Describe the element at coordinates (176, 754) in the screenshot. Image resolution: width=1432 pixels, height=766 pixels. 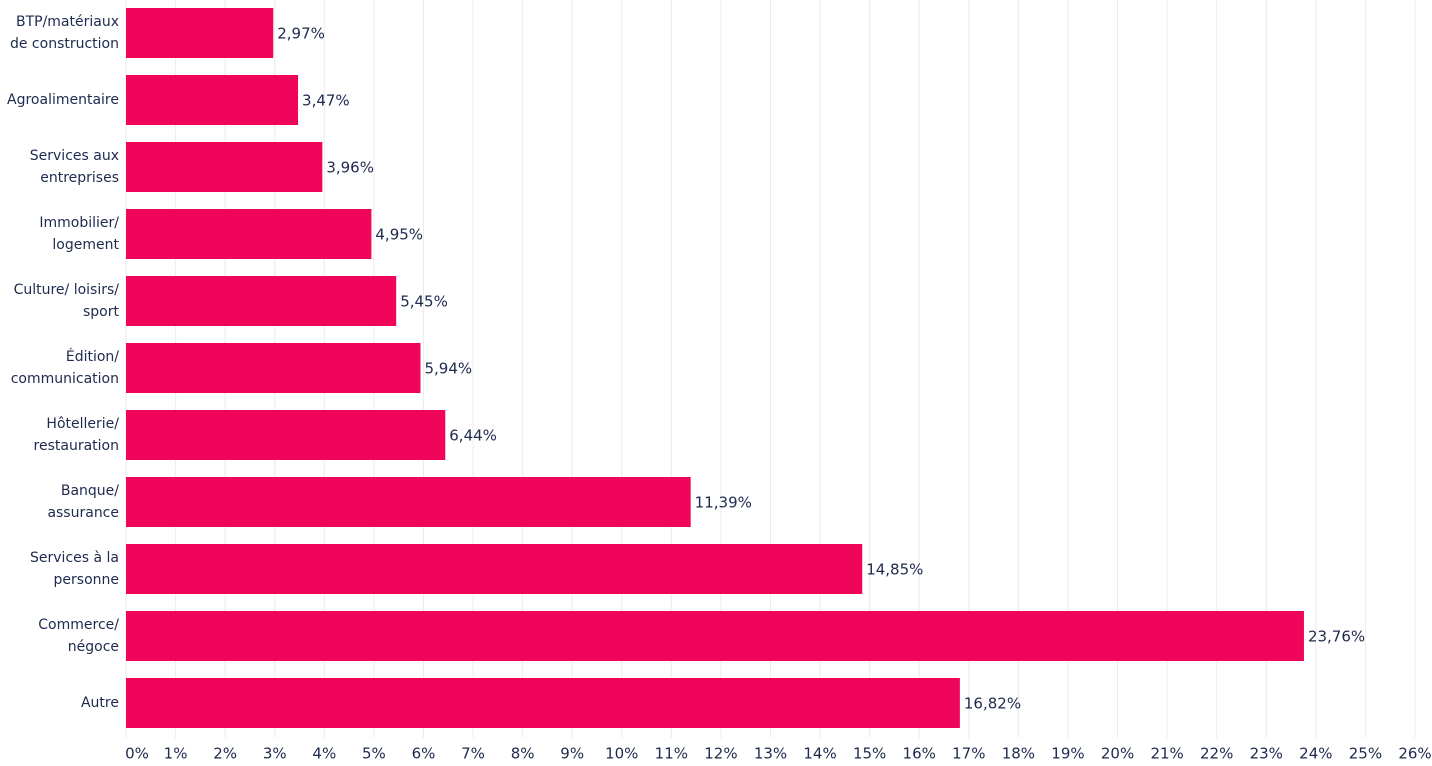
I see `x-tick-label: 1%` at that location.